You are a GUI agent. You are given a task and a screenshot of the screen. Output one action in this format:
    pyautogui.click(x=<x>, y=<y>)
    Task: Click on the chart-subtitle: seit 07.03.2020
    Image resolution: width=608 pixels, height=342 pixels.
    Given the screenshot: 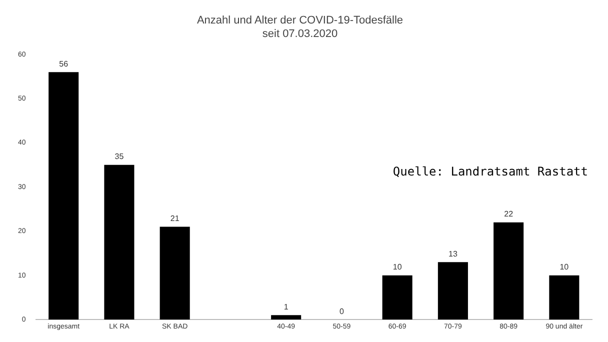 What is the action you would take?
    pyautogui.click(x=300, y=34)
    